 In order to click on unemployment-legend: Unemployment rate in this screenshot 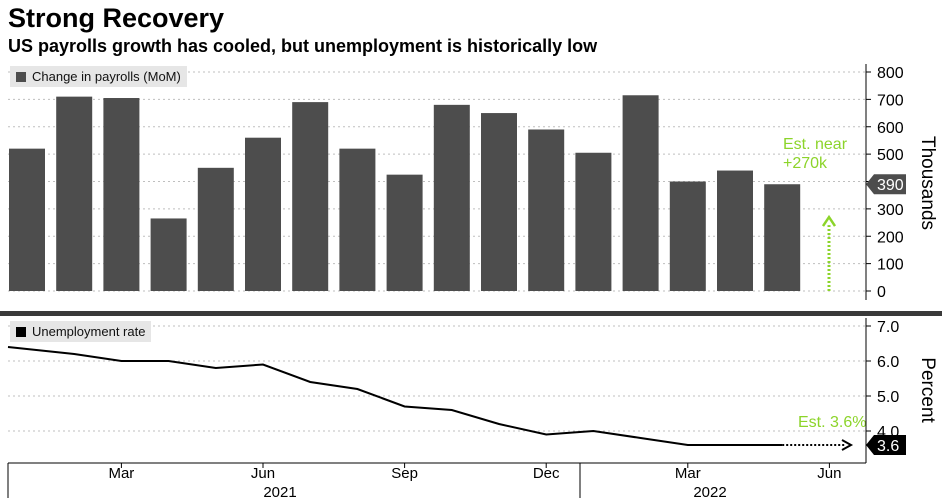, I will do `click(81, 331)`.